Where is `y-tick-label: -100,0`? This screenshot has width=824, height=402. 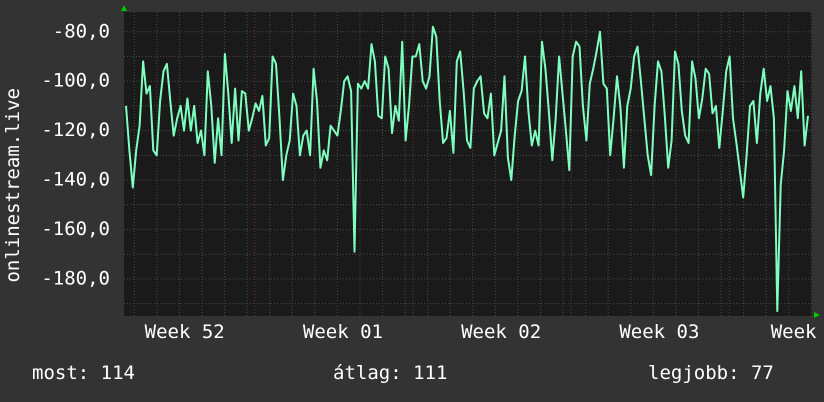
y-tick-label: -100,0 is located at coordinates (75, 81).